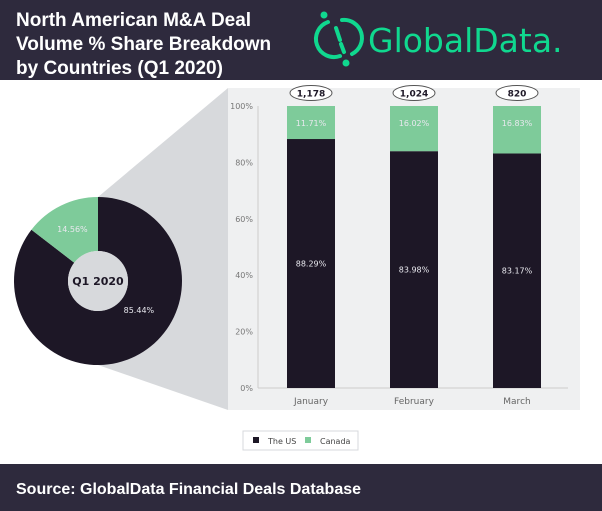 The image size is (602, 511). Describe the element at coordinates (133, 20) in the screenshot. I see `title-line-1: North American M&A Deal` at that location.